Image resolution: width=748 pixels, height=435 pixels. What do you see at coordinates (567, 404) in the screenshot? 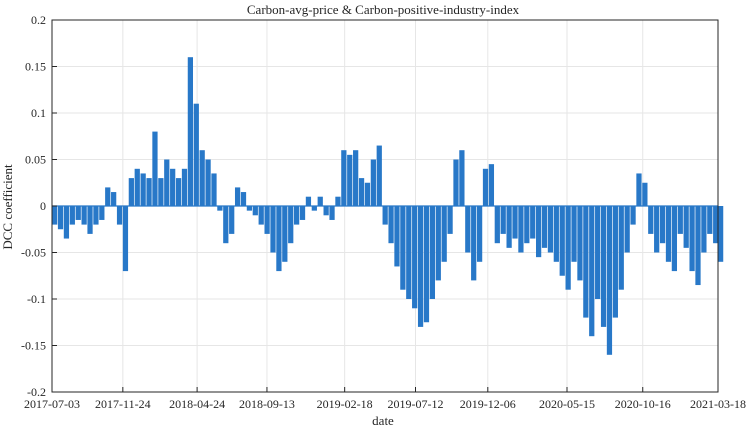
I see `x-tick-label: 2020-05-15` at bounding box center [567, 404].